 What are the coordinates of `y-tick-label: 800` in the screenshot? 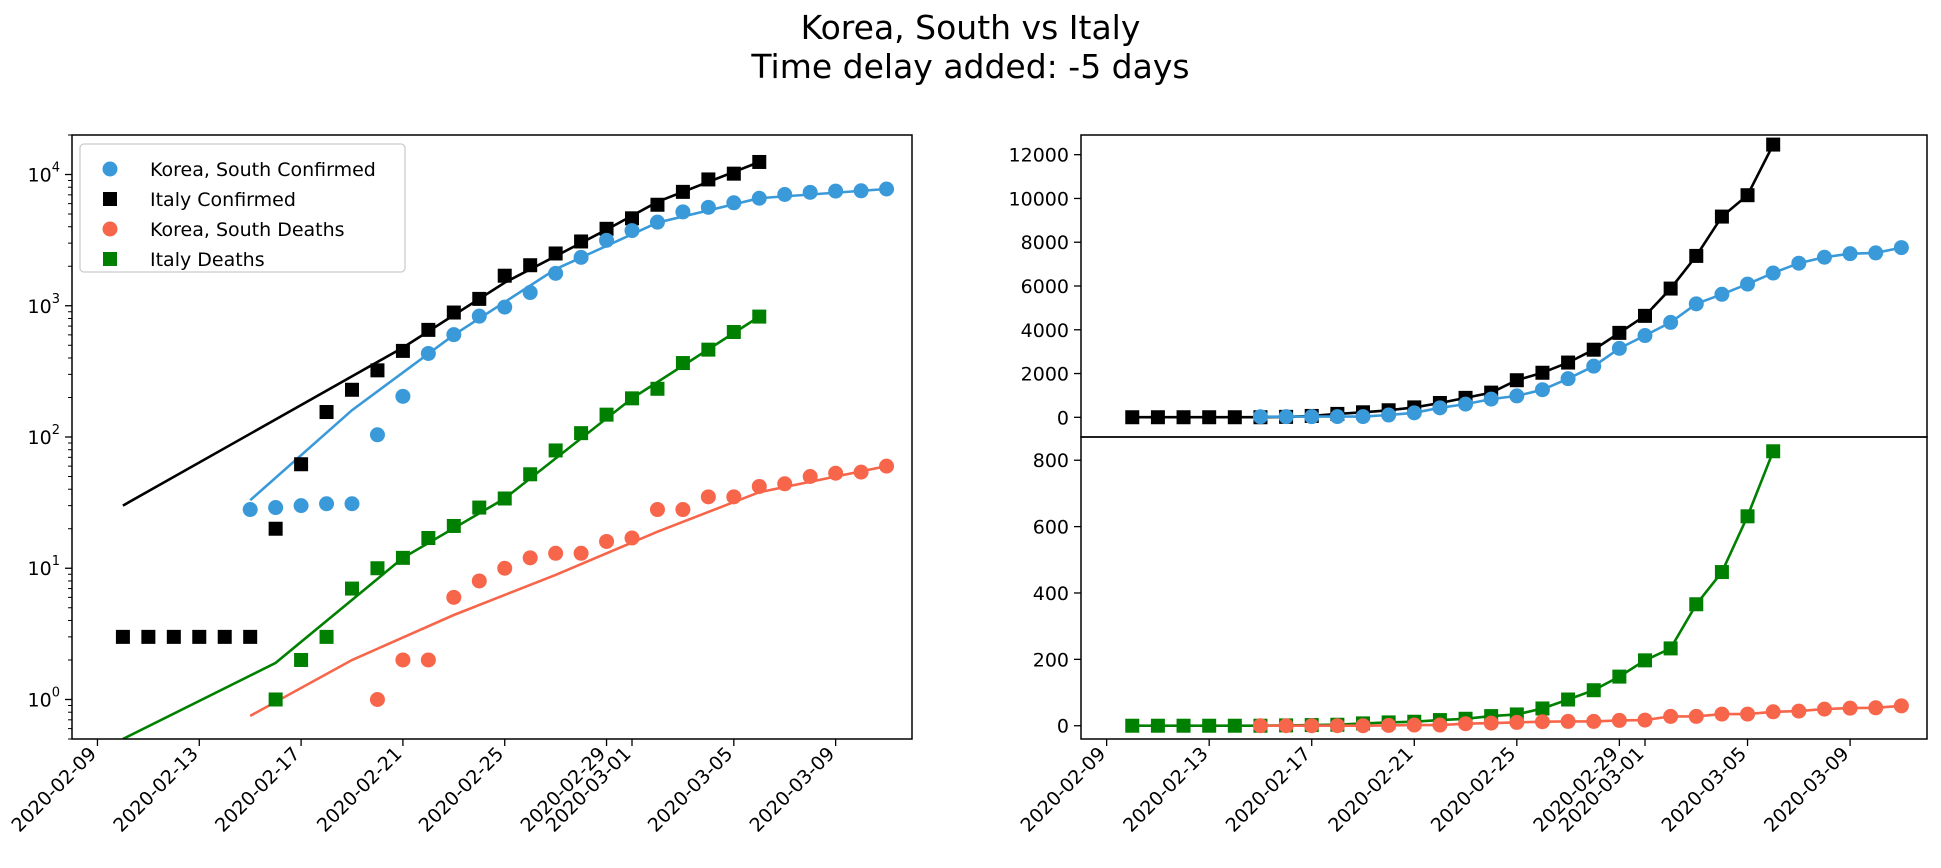 It's located at (1051, 461).